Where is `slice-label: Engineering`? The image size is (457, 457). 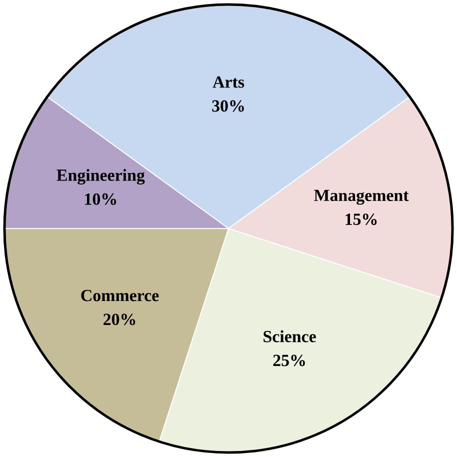
slice-label: Engineering is located at coordinates (100, 177).